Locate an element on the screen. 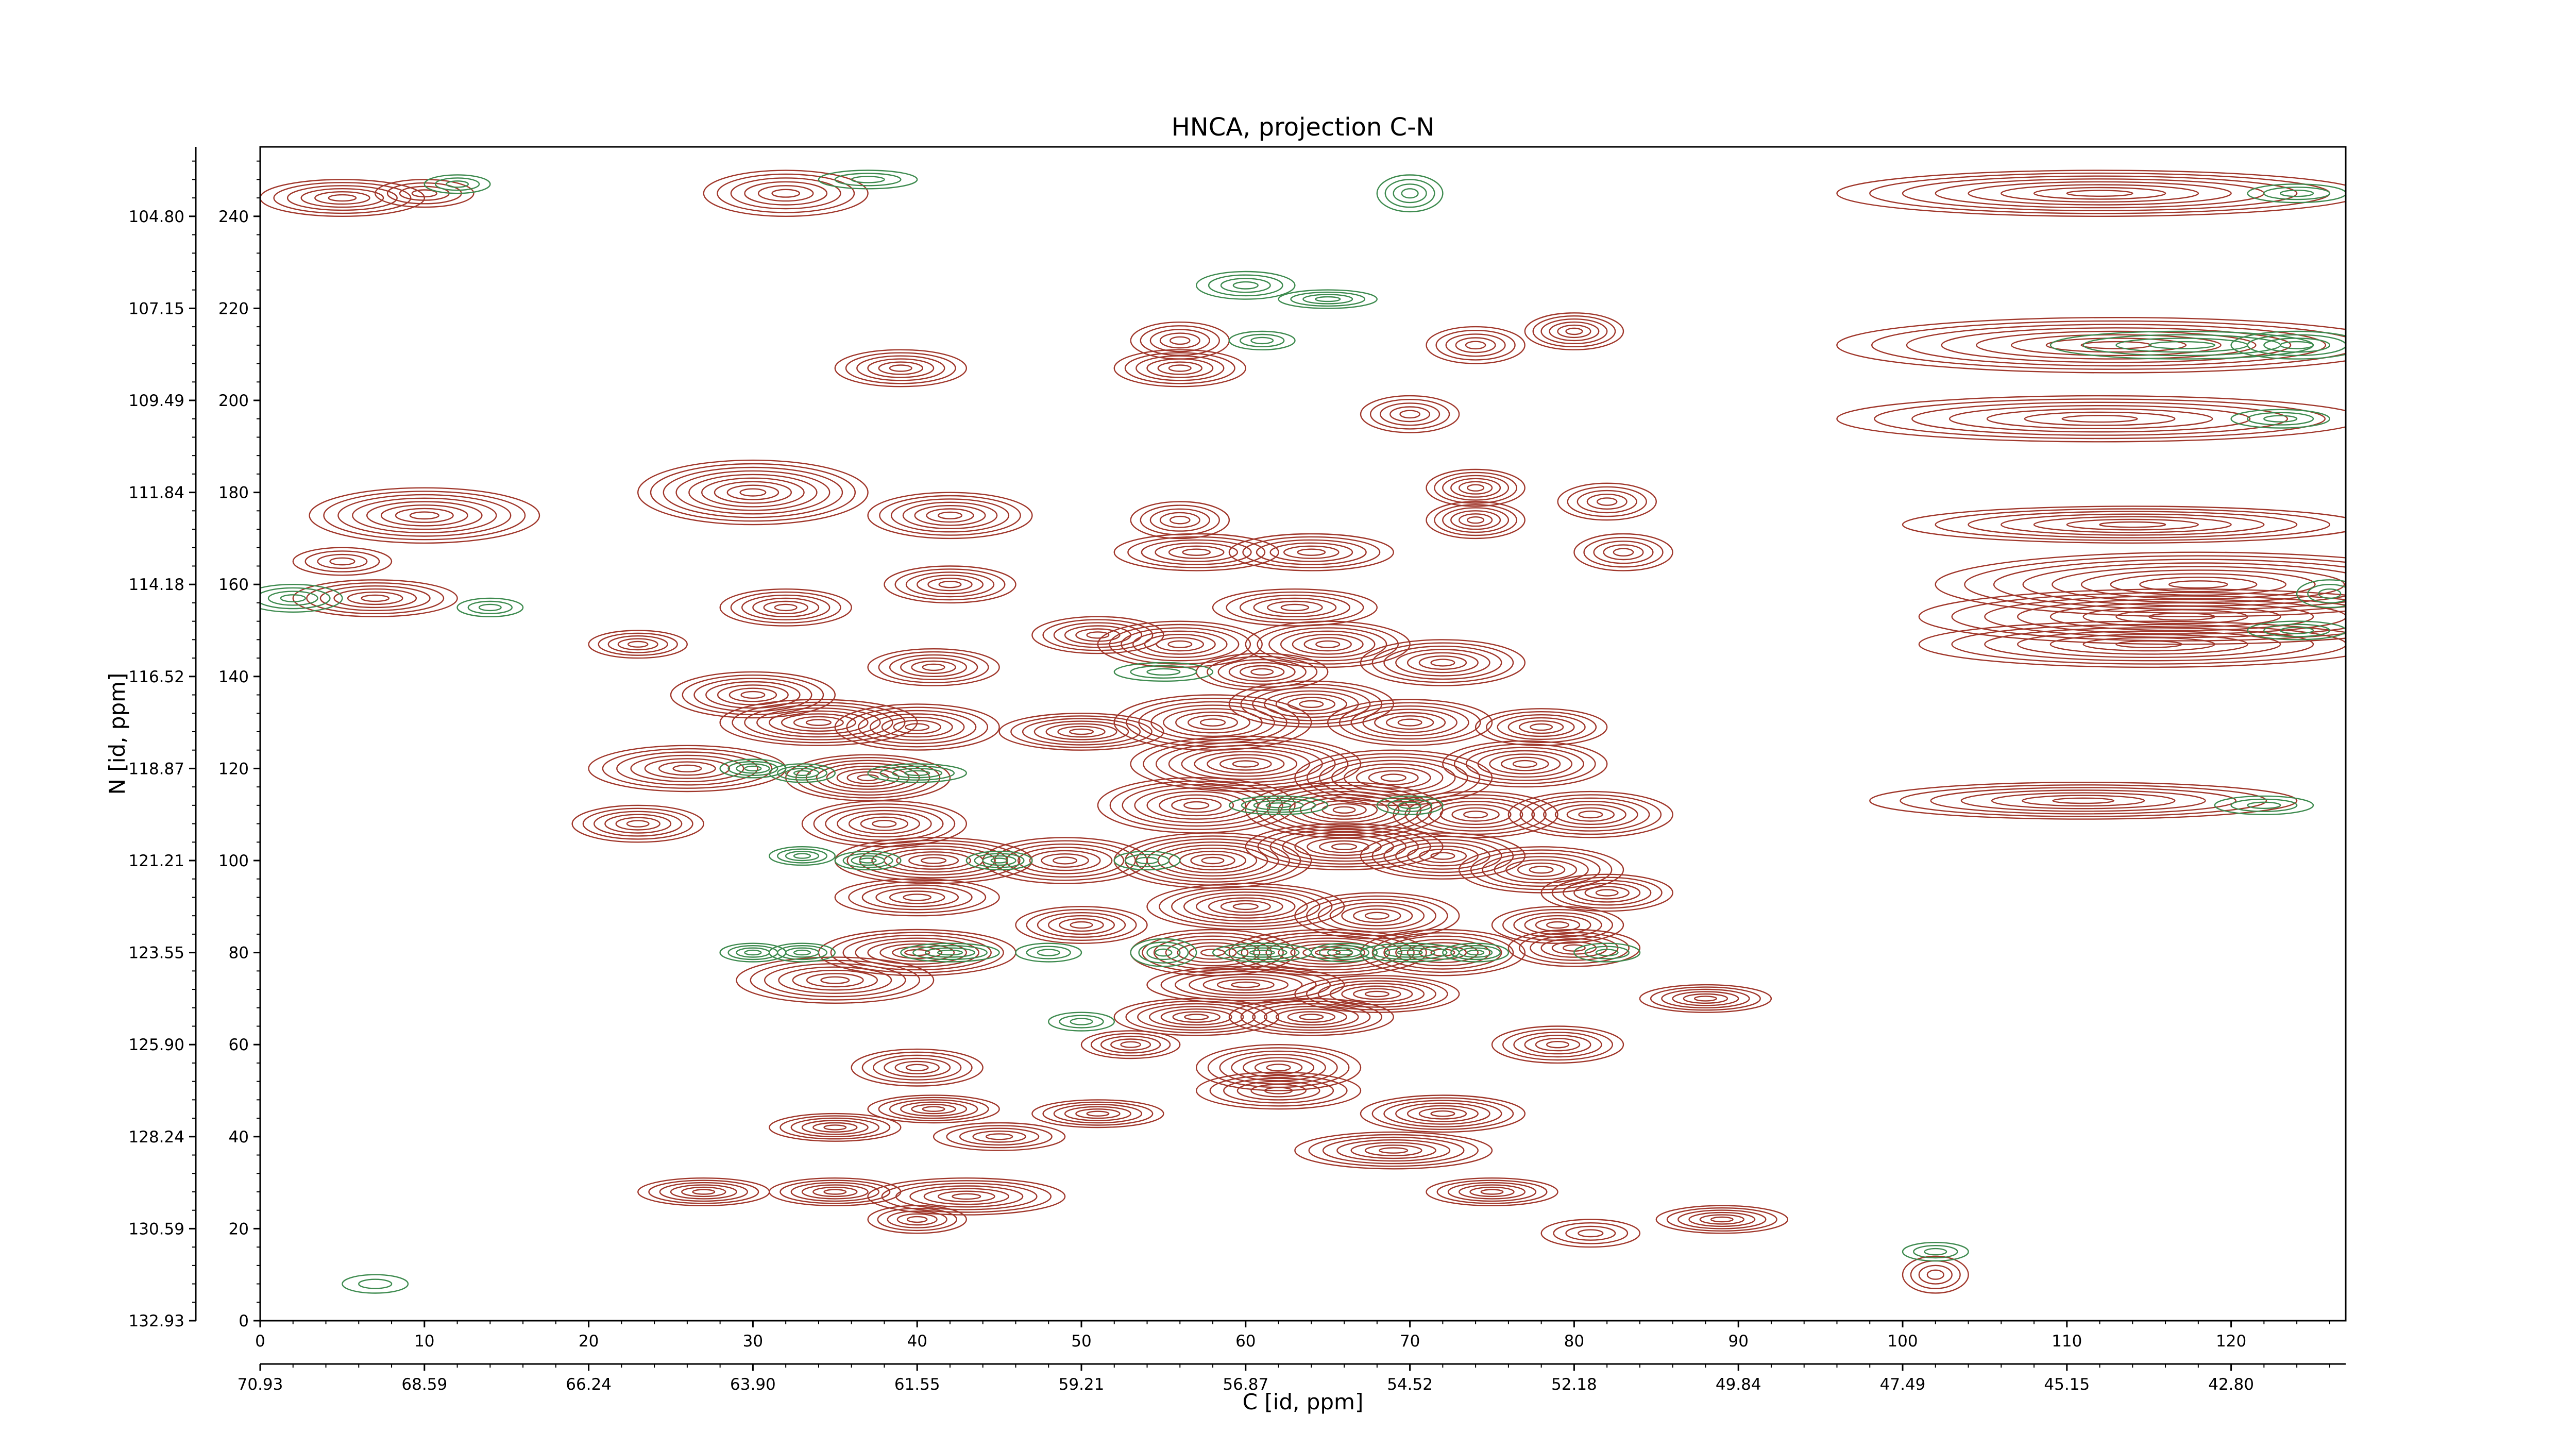 This screenshot has height=1449, width=2576. x-ppm-tick-label: 70.93 is located at coordinates (260, 1384).